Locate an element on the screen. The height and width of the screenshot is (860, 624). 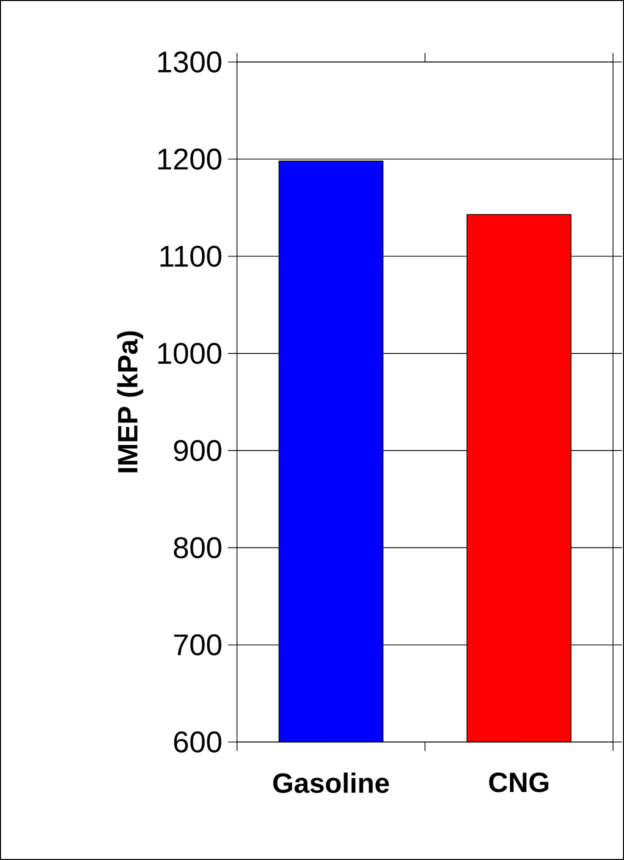
y-tick-label: 1000 is located at coordinates (190, 353).